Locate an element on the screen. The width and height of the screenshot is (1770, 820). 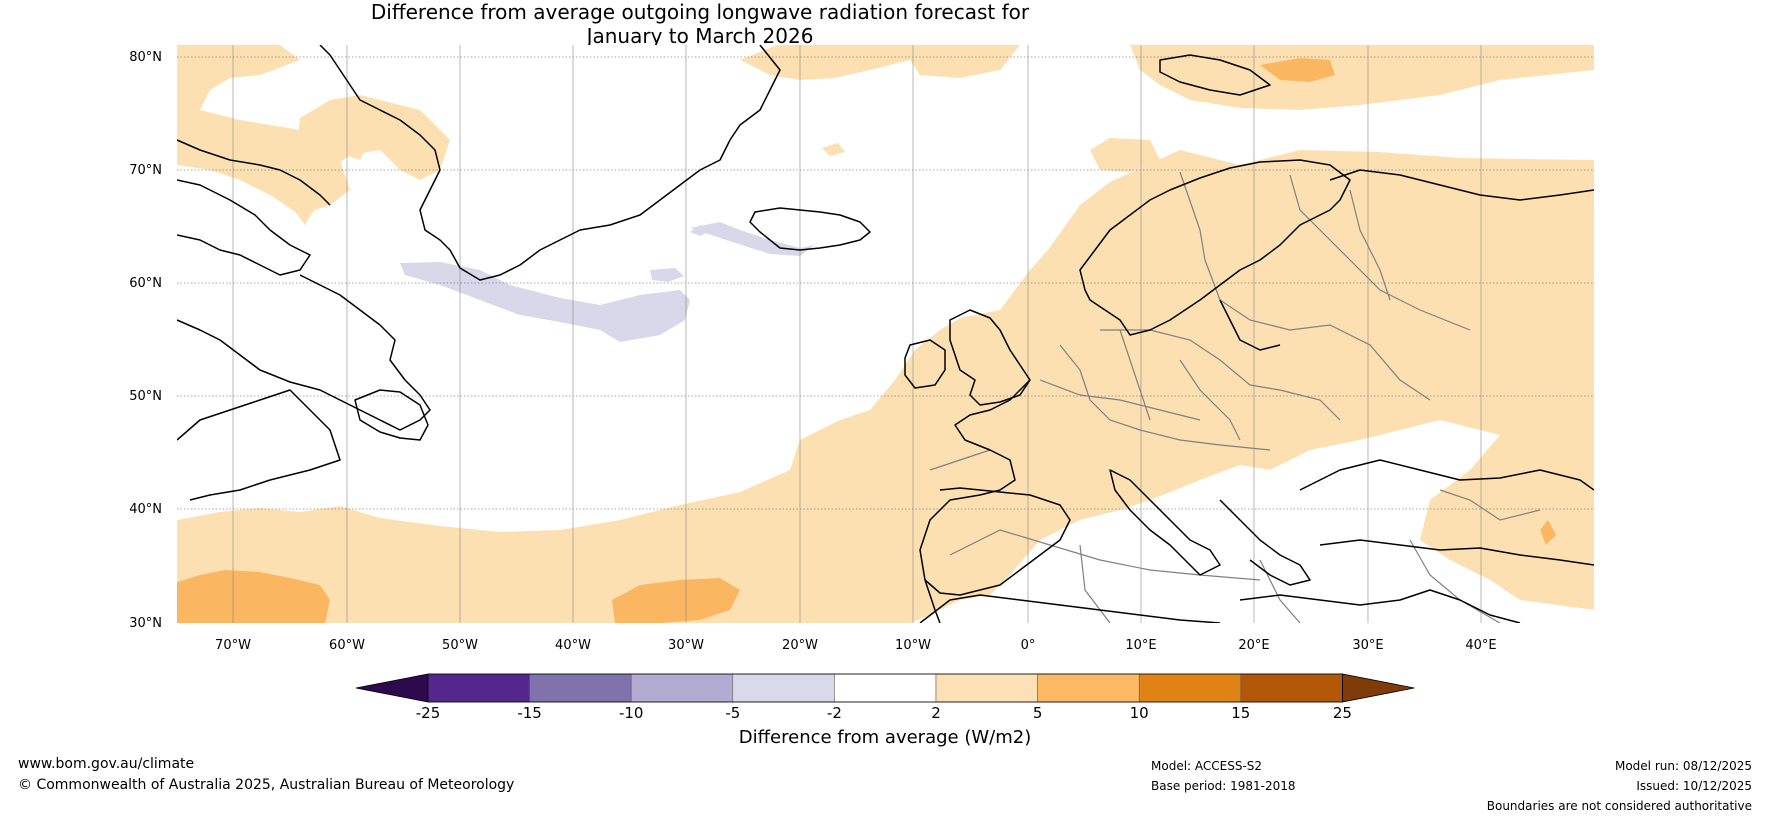
lat-label-50: 50°N is located at coordinates (145, 396).